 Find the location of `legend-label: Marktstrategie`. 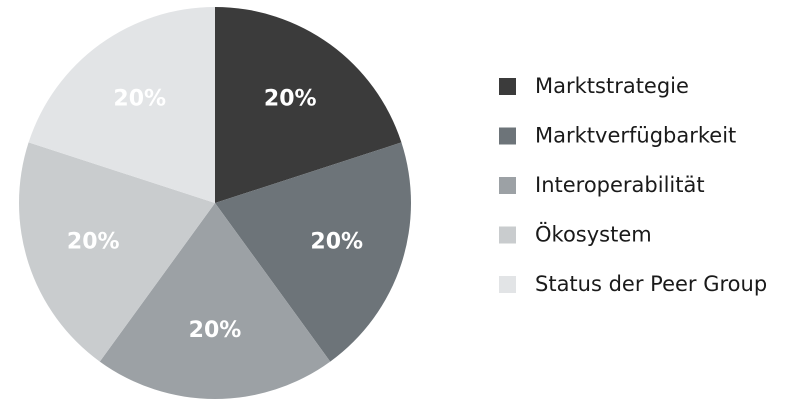

legend-label: Marktstrategie is located at coordinates (612, 86).